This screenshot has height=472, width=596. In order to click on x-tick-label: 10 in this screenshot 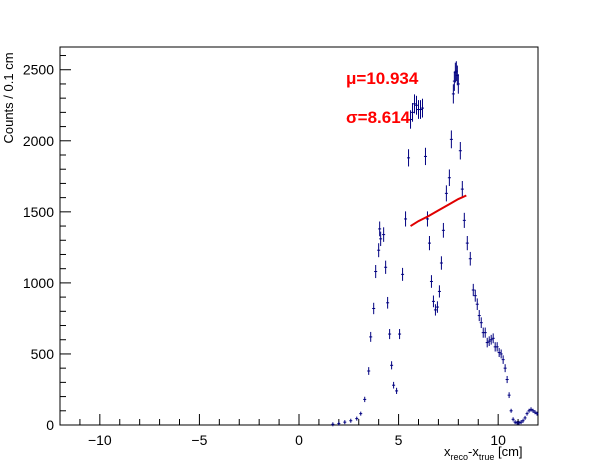, I will do `click(498, 440)`.